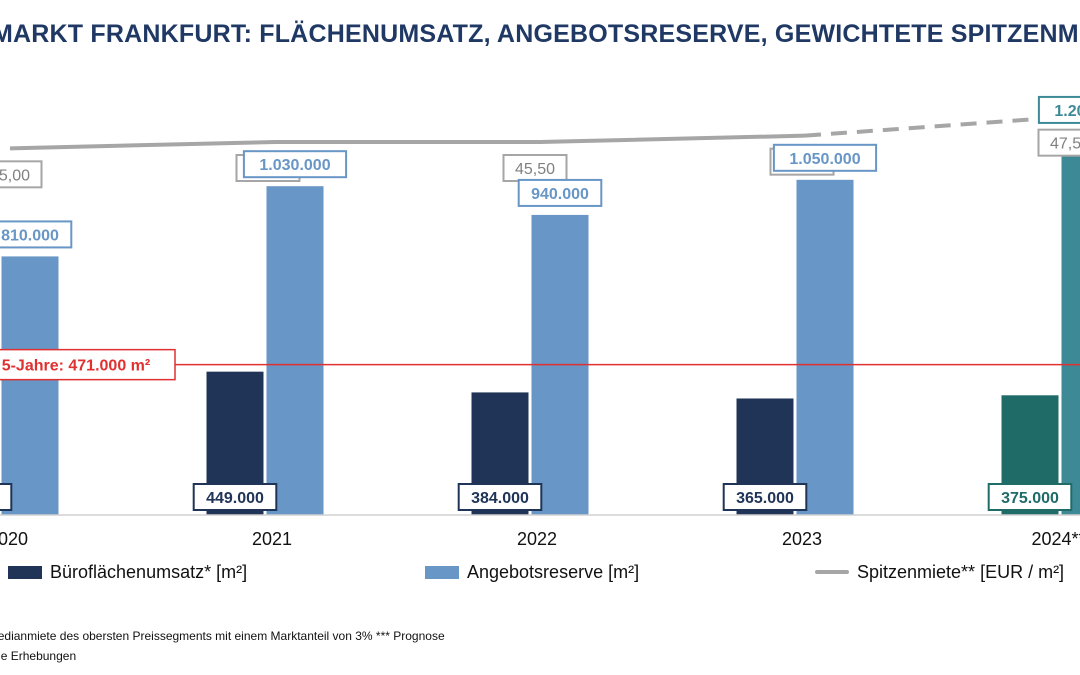 Image resolution: width=1080 pixels, height=675 pixels. Describe the element at coordinates (75, 366) in the screenshot. I see `reference-label: Ø 5-Jahre: 471.000 m²` at that location.